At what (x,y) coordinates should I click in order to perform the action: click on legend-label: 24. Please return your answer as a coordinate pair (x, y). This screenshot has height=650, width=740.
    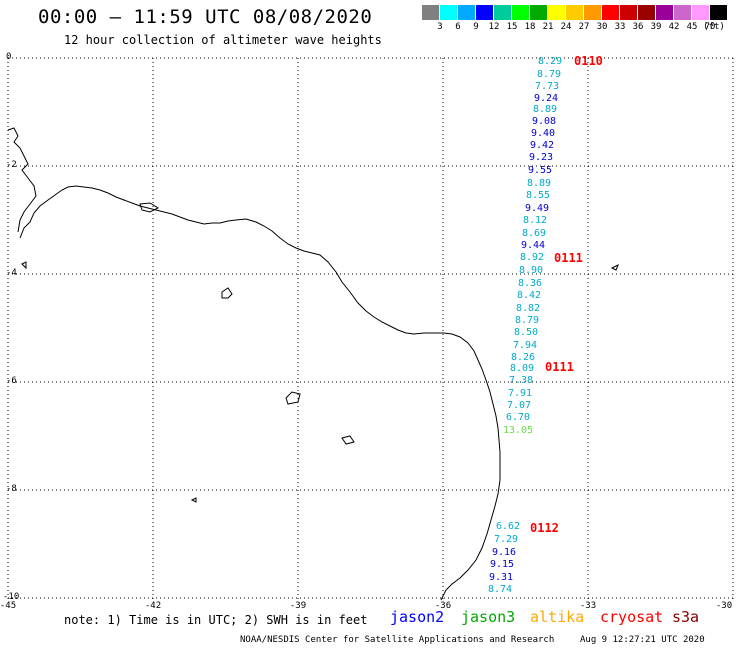
    Looking at the image, I should click on (566, 27).